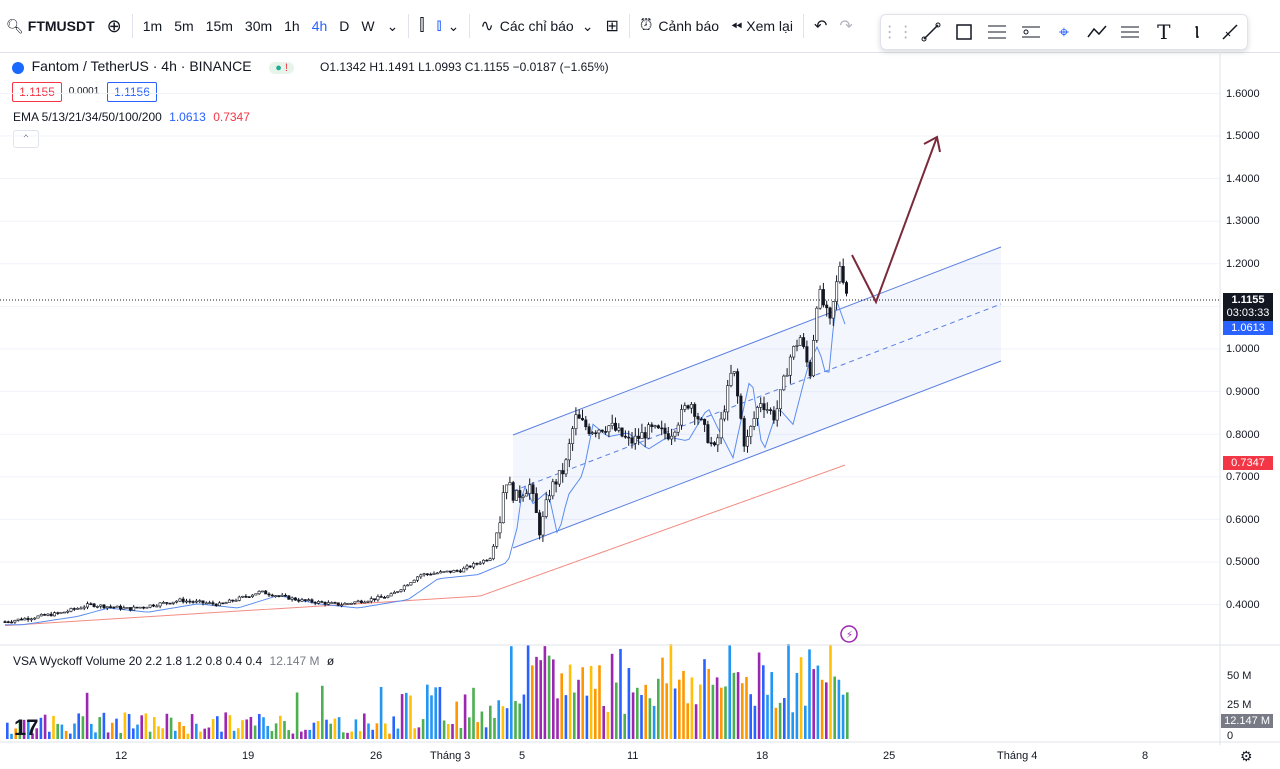 The width and height of the screenshot is (1280, 769). What do you see at coordinates (448, 26) in the screenshot?
I see `candle-style-button: ⫾ ⌄` at bounding box center [448, 26].